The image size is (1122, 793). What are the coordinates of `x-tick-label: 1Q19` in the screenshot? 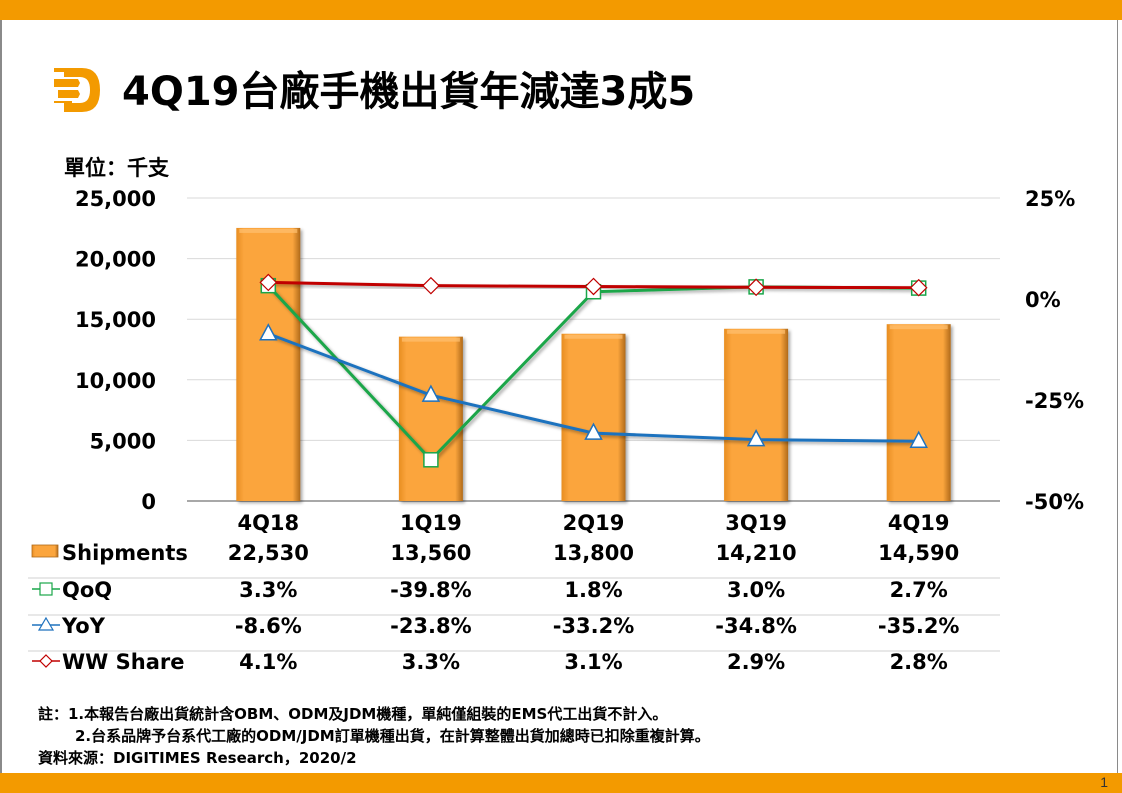 It's located at (431, 523).